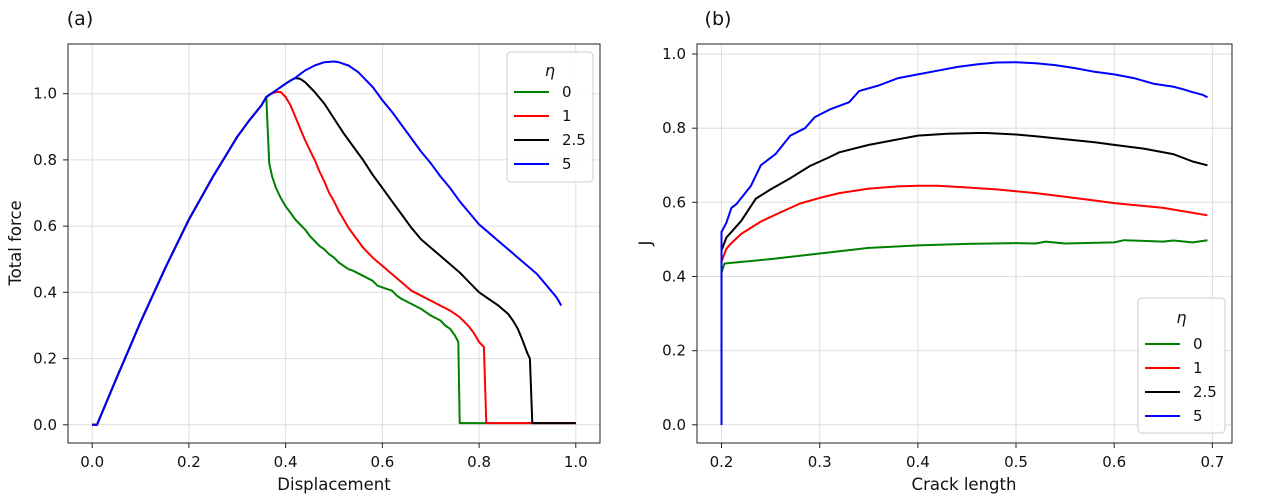  I want to click on x-tick-label: 0.8, so click(479, 462).